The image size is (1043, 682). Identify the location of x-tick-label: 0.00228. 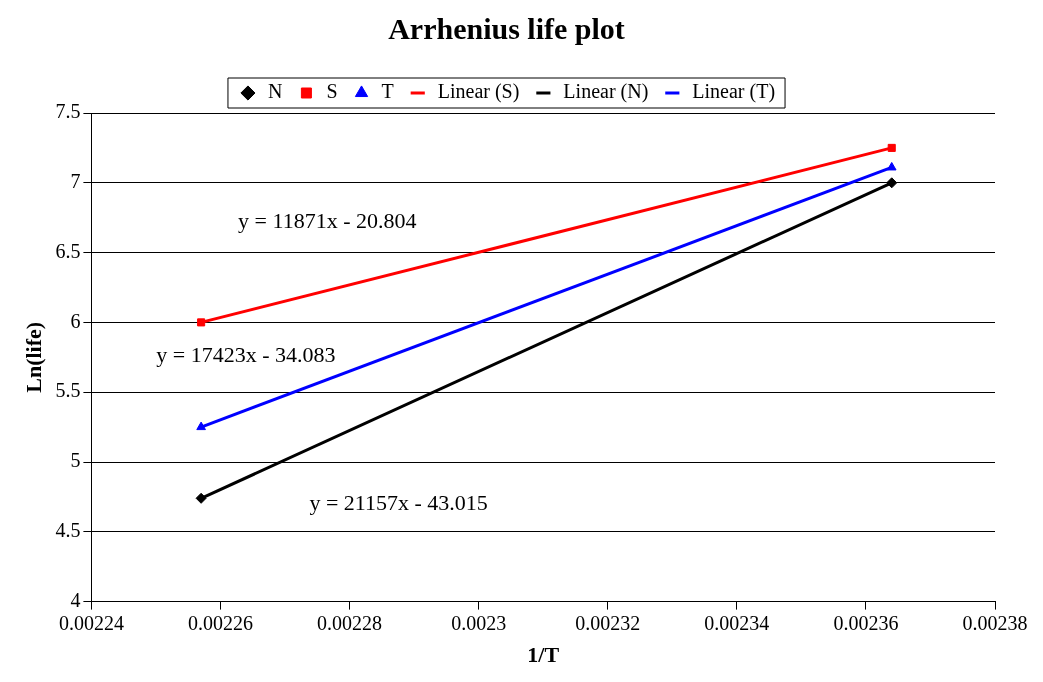
(350, 622).